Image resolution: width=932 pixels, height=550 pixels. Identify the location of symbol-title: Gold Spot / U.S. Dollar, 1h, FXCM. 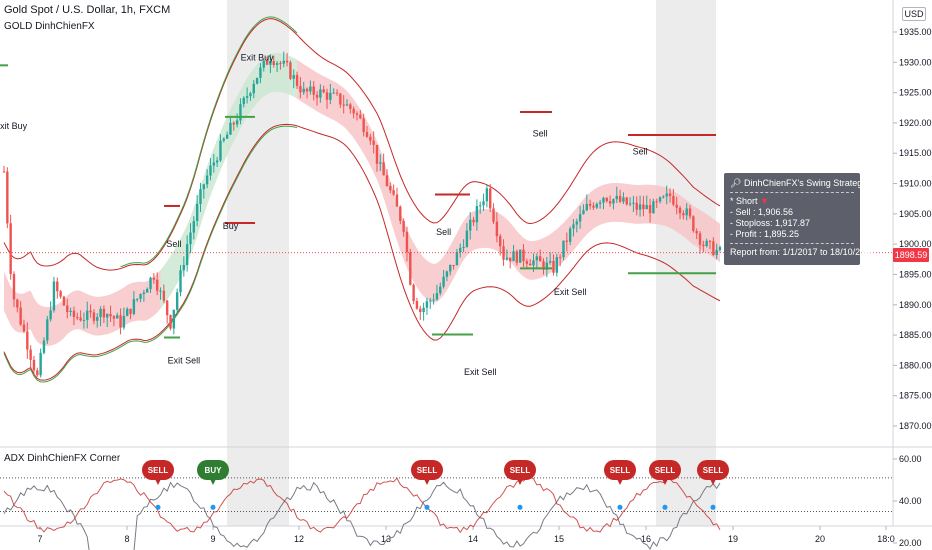
(87, 10).